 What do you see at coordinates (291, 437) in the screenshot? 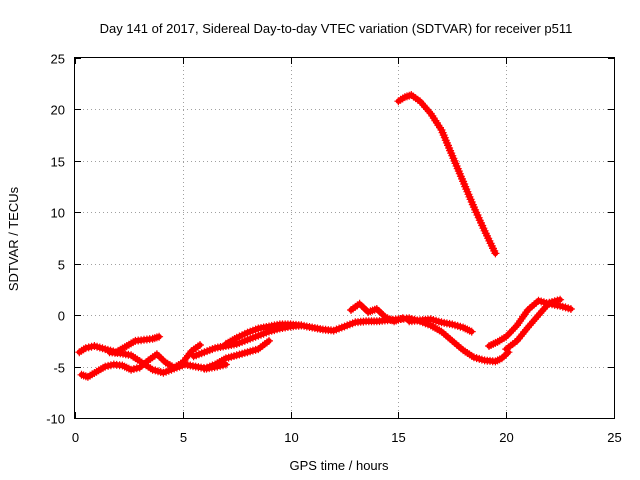
I see `x-tick-label: 10` at bounding box center [291, 437].